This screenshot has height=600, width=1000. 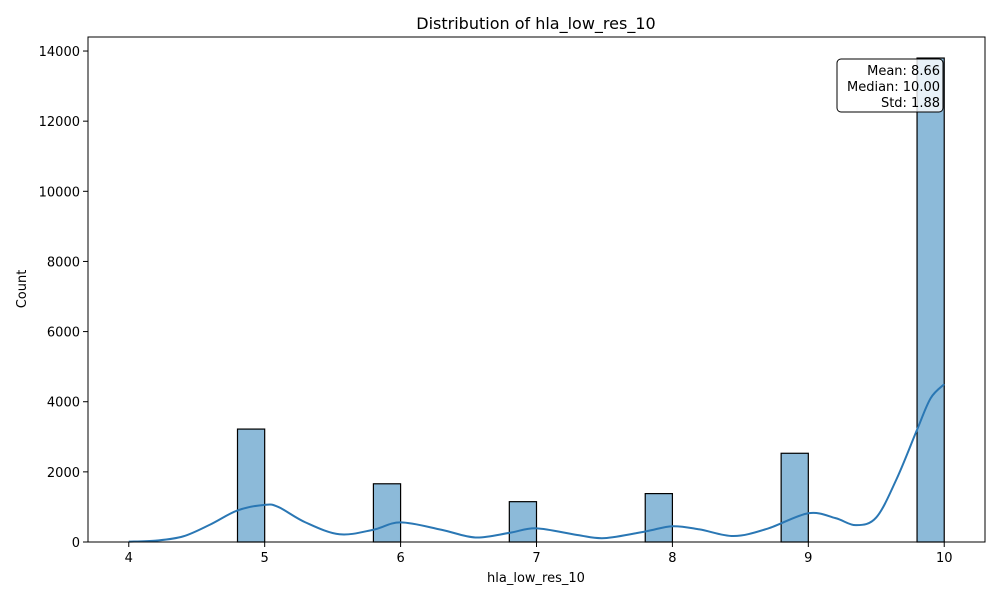 I want to click on x-tick-label: 10, so click(x=944, y=558).